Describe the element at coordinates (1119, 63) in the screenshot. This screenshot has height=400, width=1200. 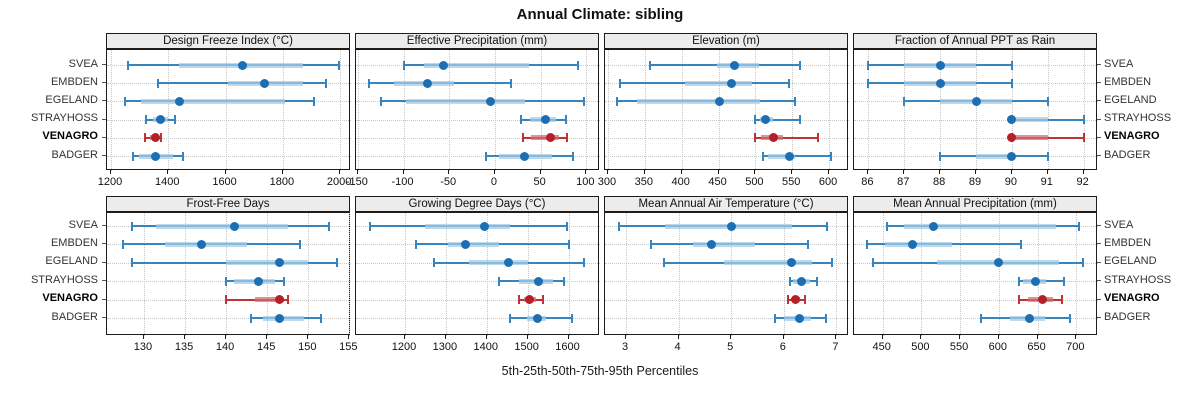
I see `site-label-right: SVEA` at that location.